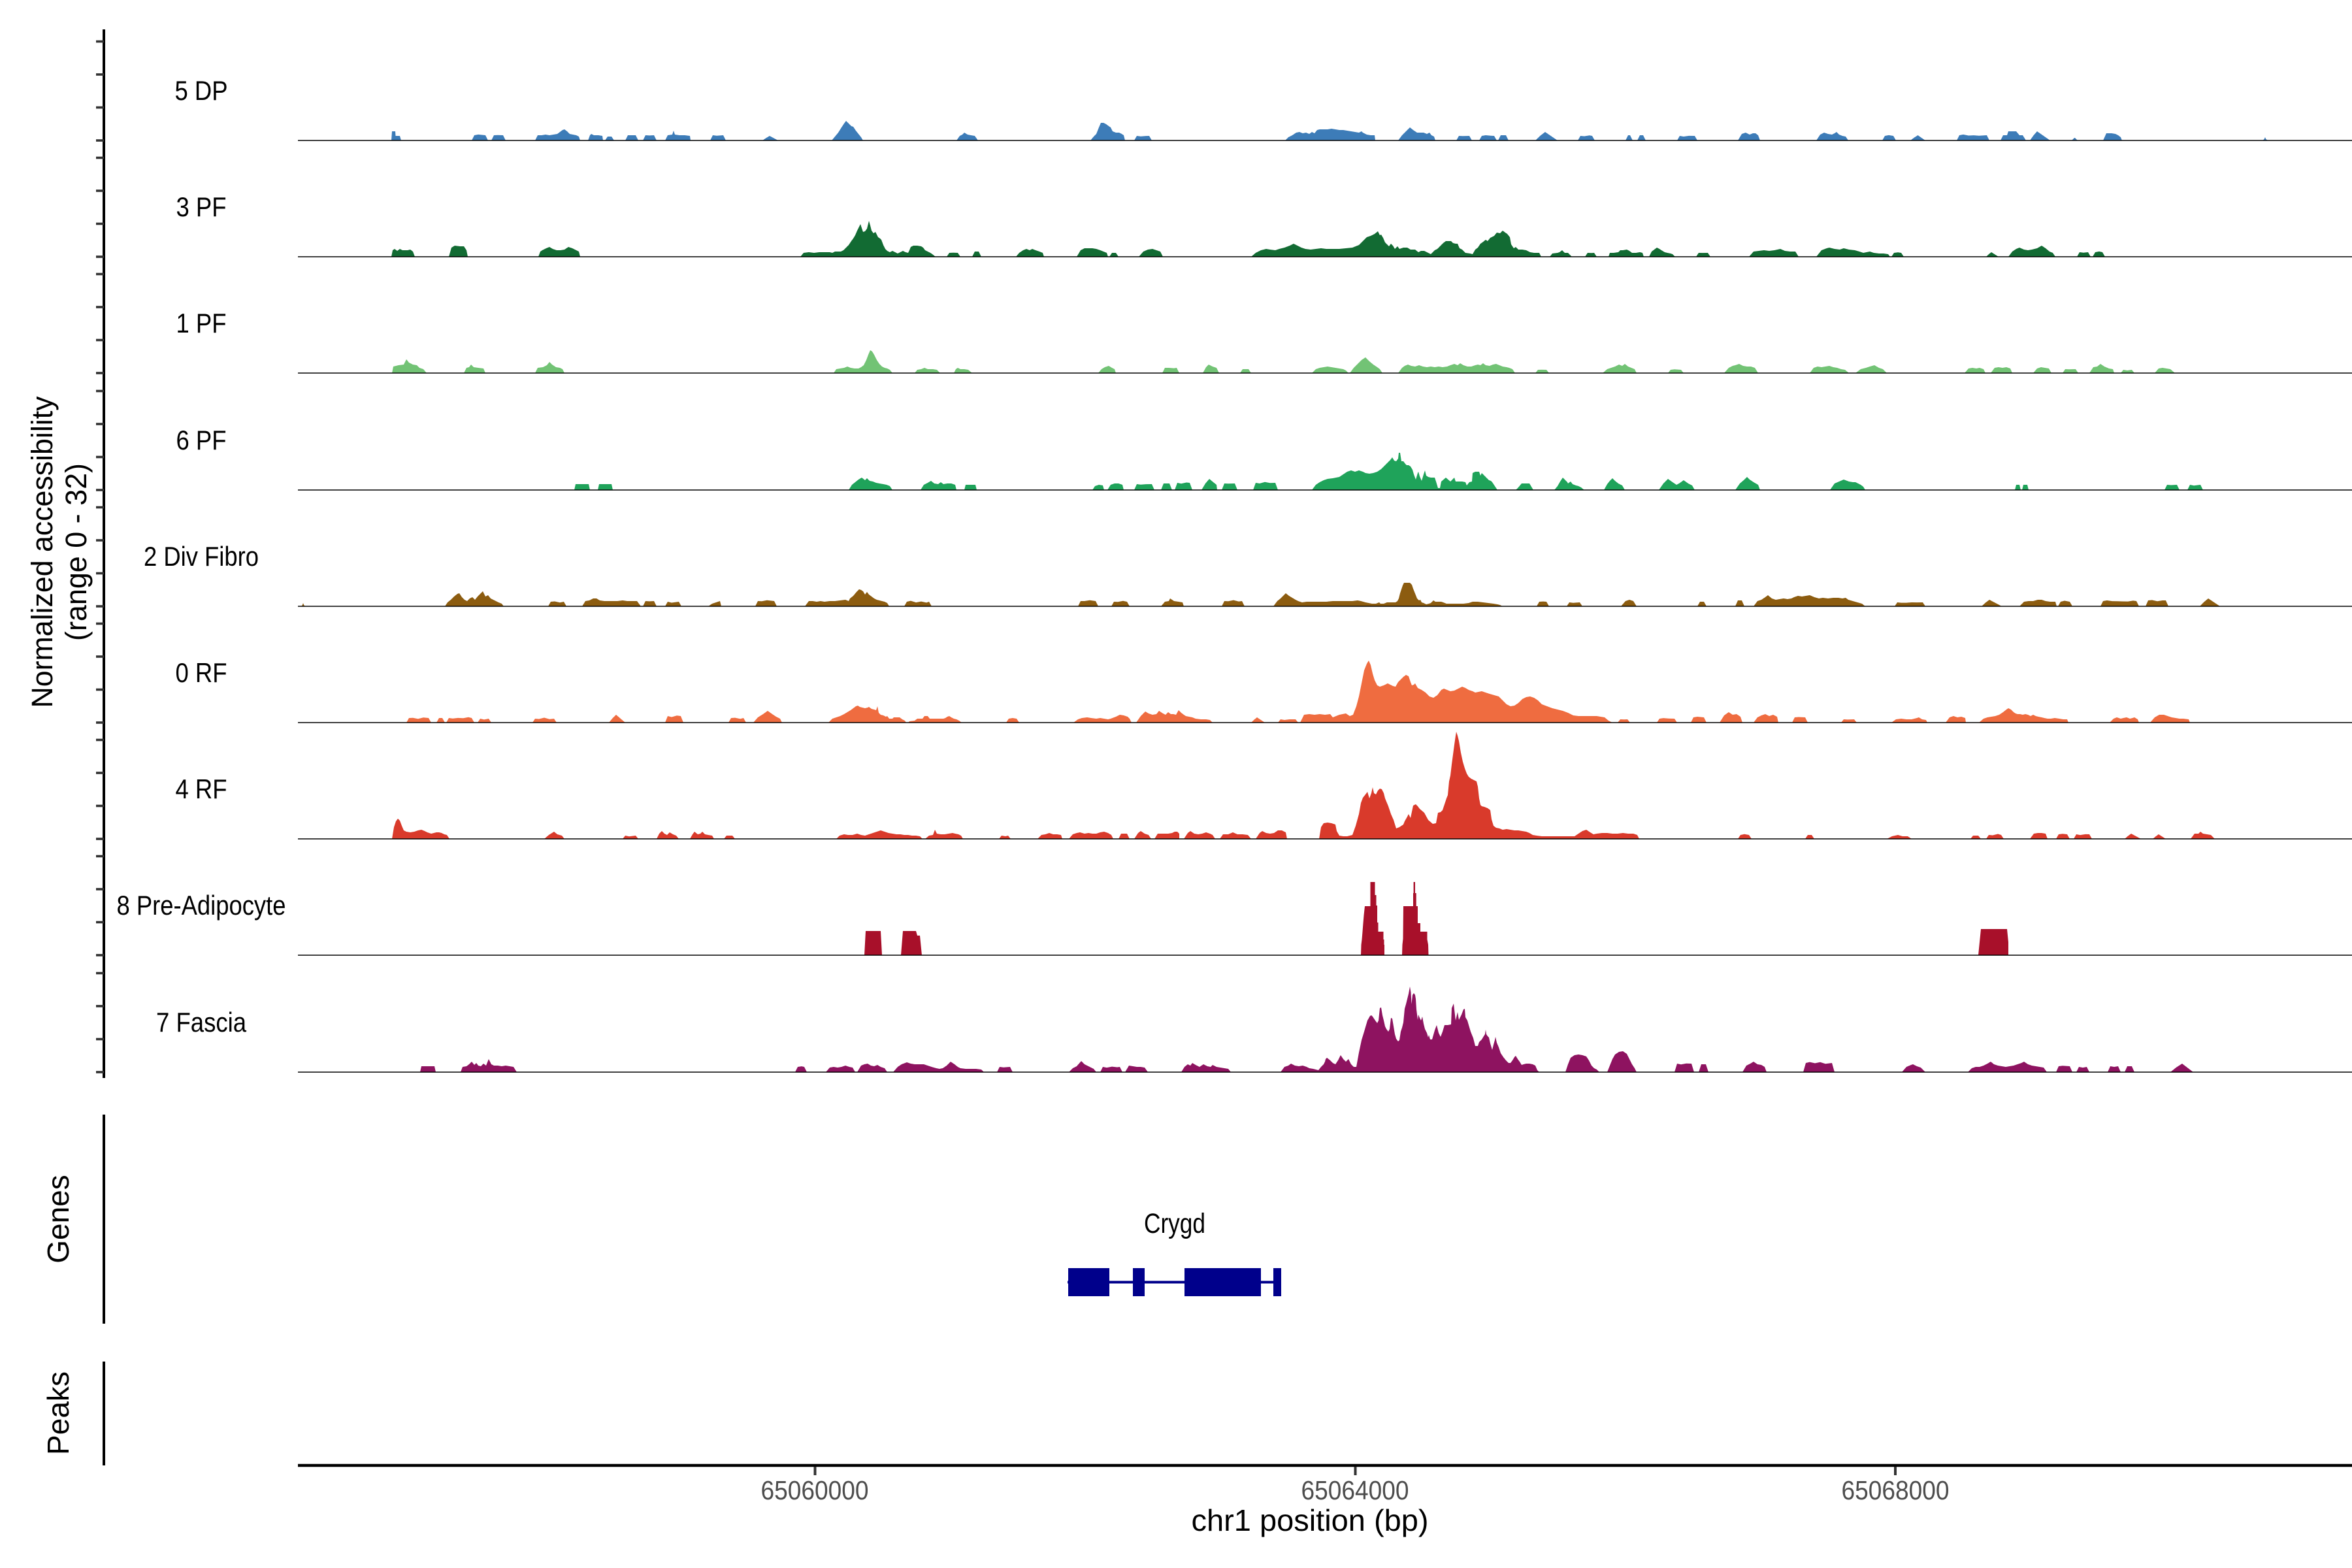 The image size is (2352, 1568). Describe the element at coordinates (815, 1490) in the screenshot. I see `svg-text: 65060000` at that location.